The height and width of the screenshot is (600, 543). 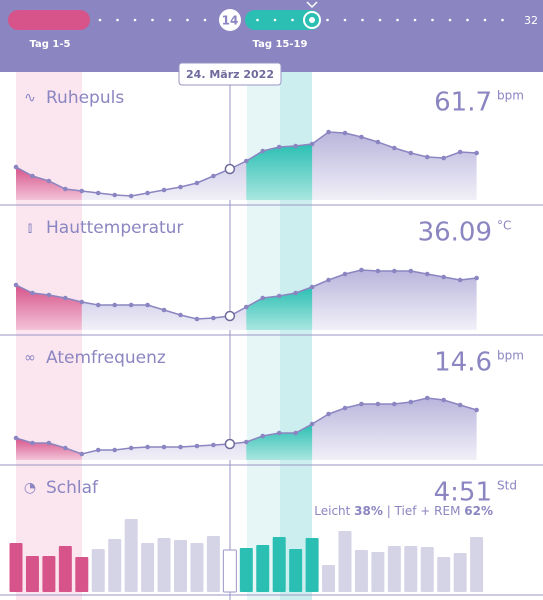 What do you see at coordinates (334, 511) in the screenshot?
I see `breakdown-part: Leicht` at bounding box center [334, 511].